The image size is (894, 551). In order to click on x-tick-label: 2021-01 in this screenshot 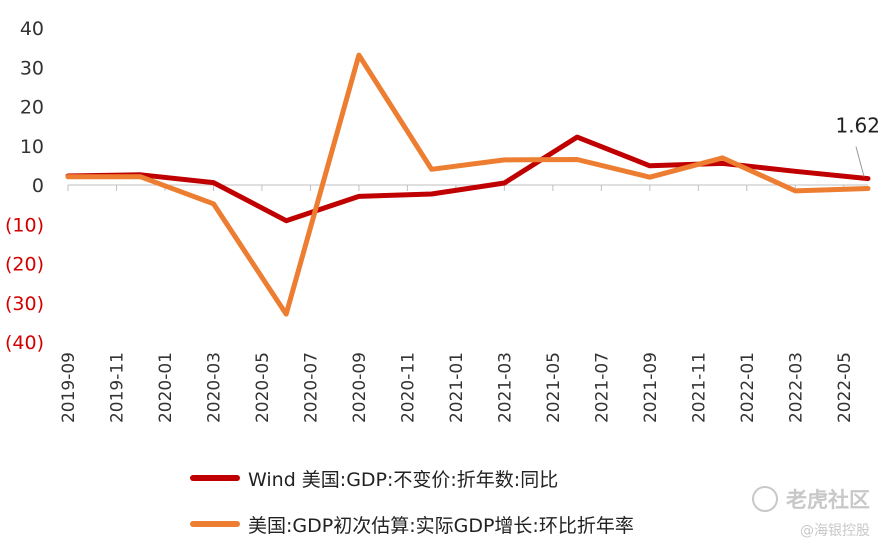, I will do `click(457, 387)`.